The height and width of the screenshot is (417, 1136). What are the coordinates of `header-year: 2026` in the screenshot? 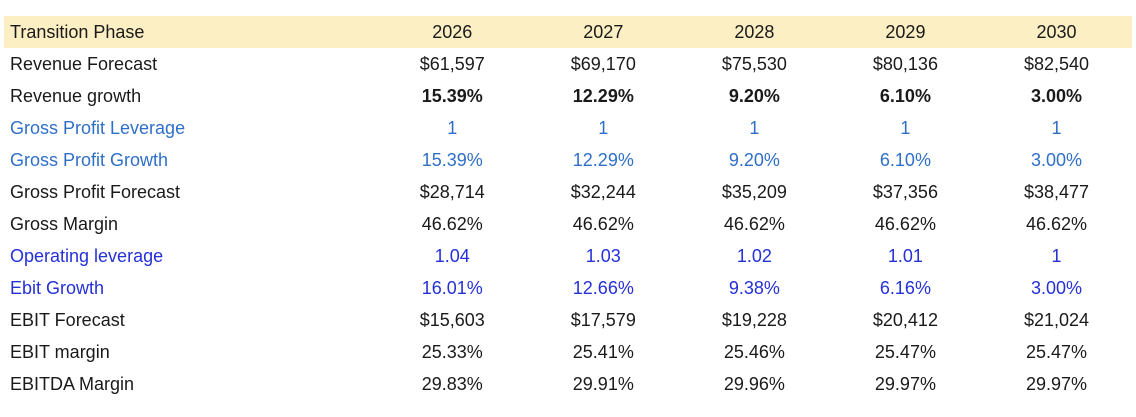 It's located at (452, 31).